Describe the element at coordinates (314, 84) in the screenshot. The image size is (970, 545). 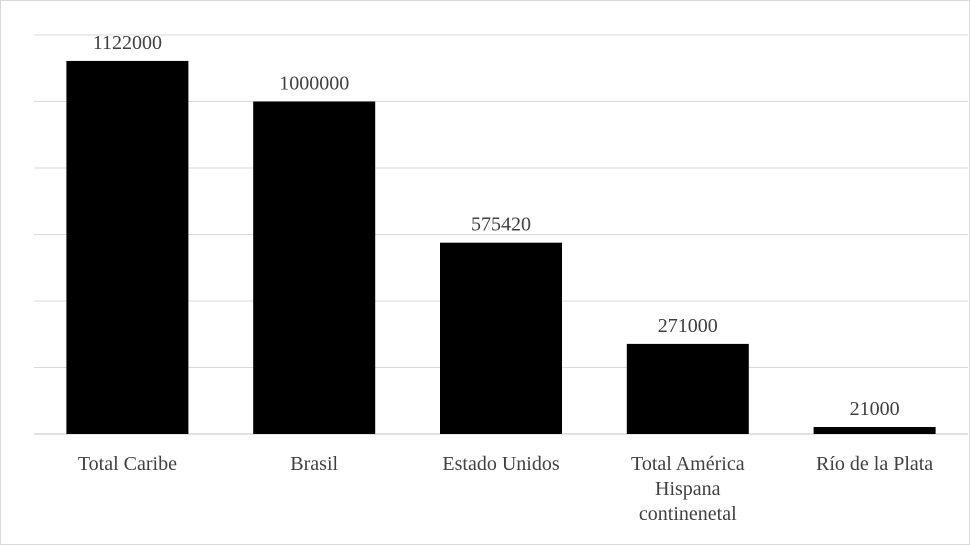
I see `data-label: 1000000` at that location.